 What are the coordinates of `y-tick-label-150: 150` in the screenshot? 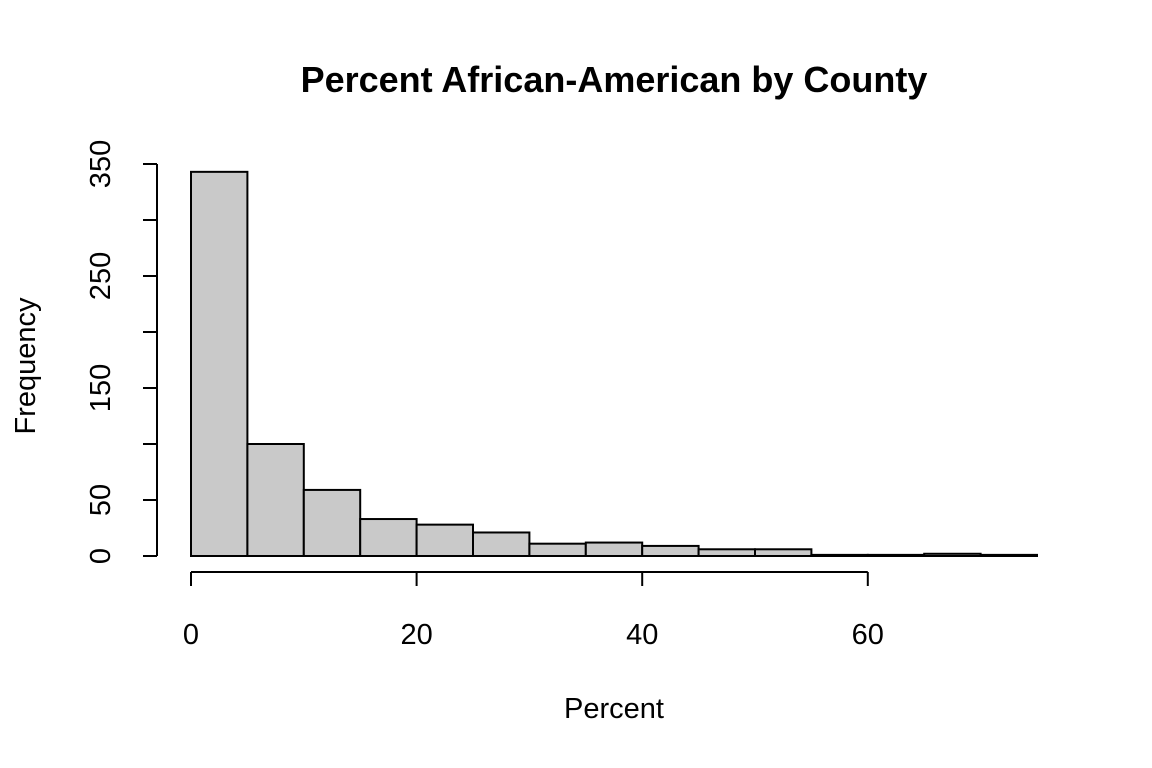 It's located at (101, 388).